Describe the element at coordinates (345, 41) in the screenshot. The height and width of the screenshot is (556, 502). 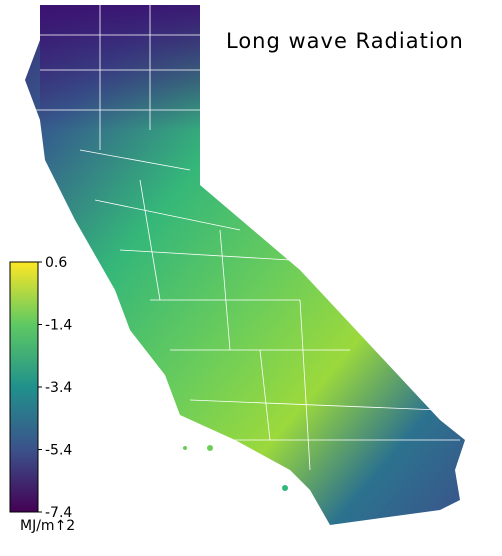
I see `map-title: Long wave Radiation` at that location.